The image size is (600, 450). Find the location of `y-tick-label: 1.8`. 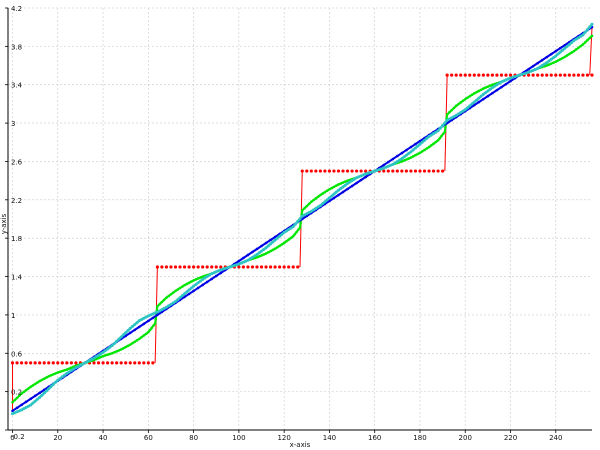

y-tick-label: 1.8 is located at coordinates (16, 239).